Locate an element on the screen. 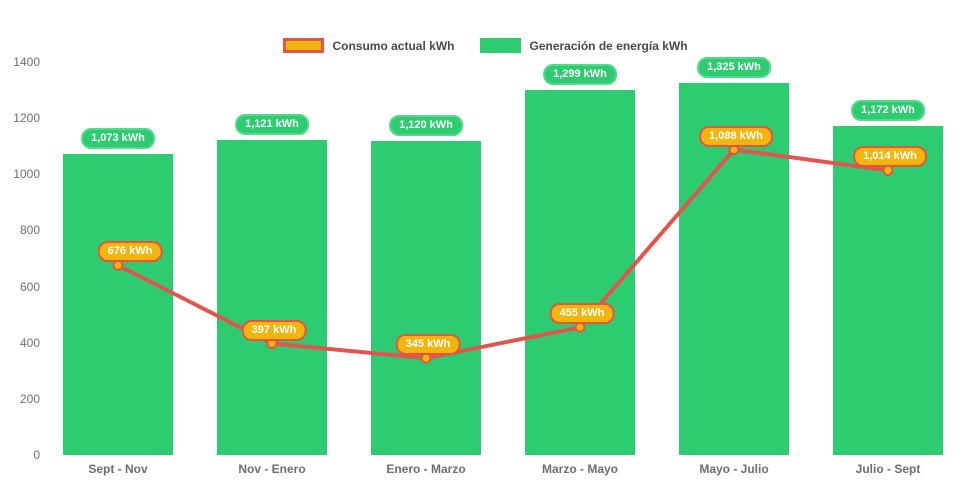 The image size is (971, 485). y-tick-label: 200 is located at coordinates (29, 398).